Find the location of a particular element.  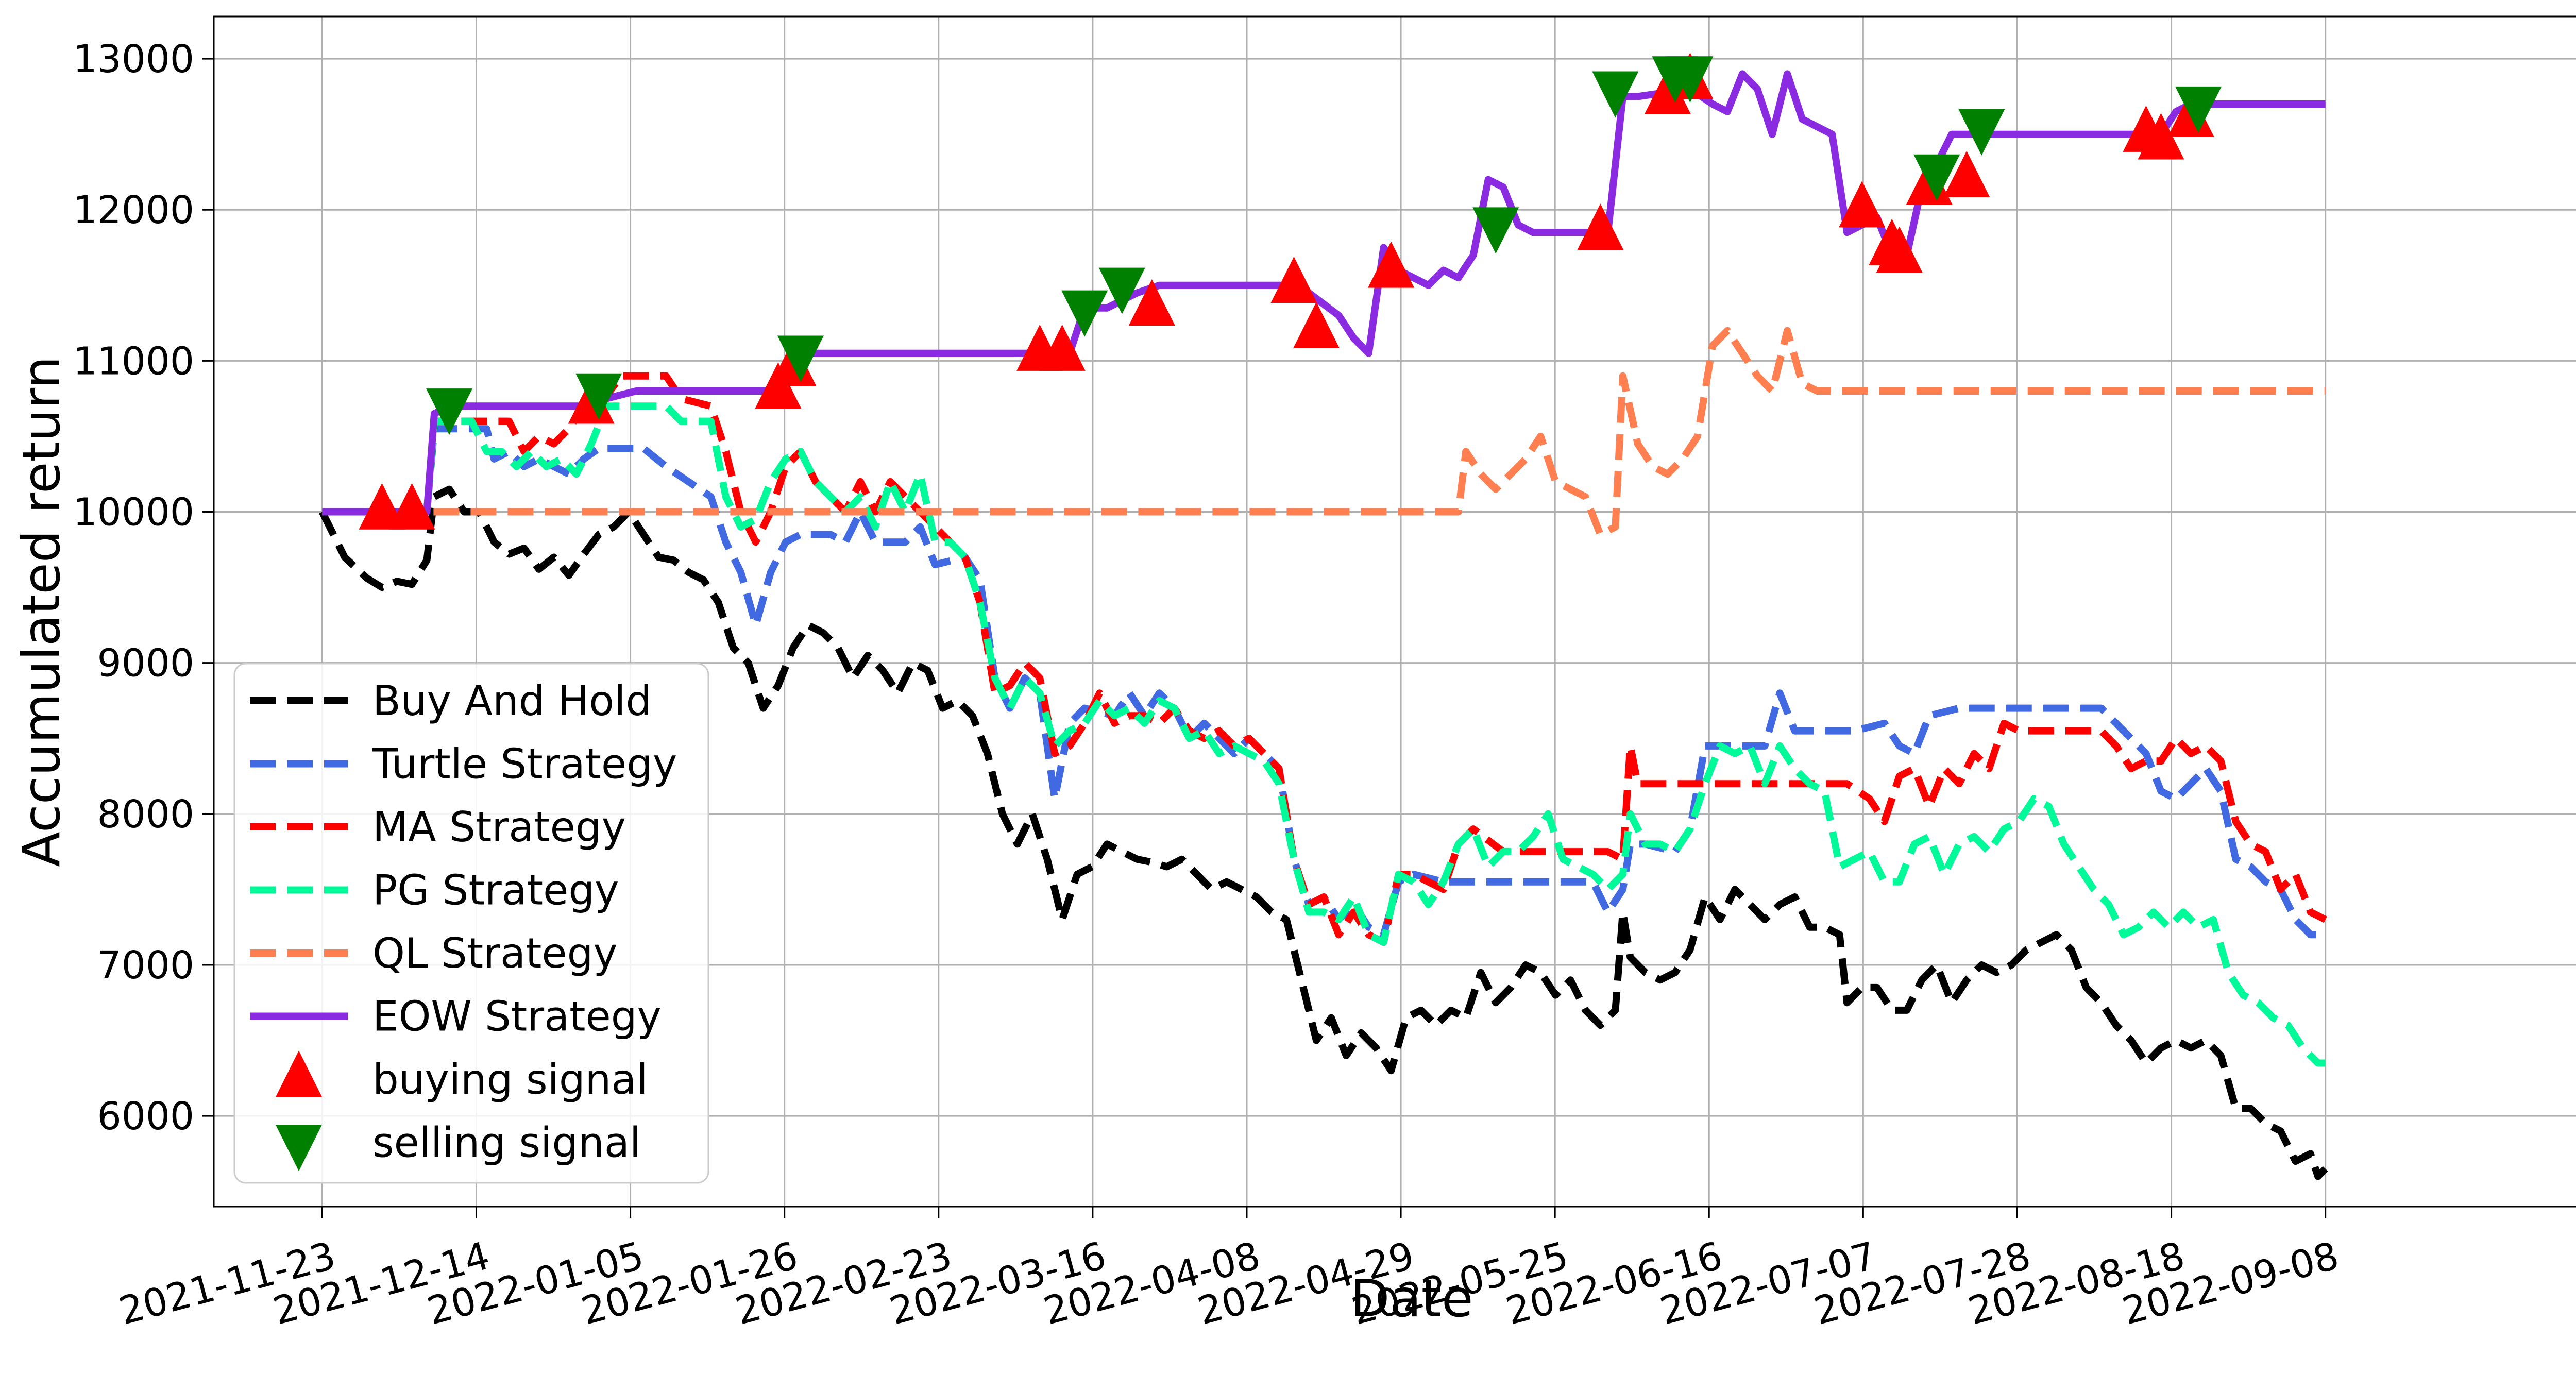

legend-label: MA Strategy is located at coordinates (499, 827).